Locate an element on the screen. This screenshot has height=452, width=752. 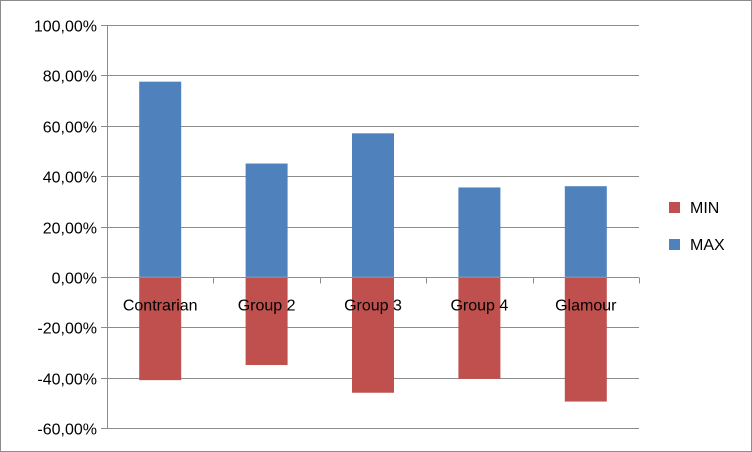
legend-swatch-max is located at coordinates (674, 244).